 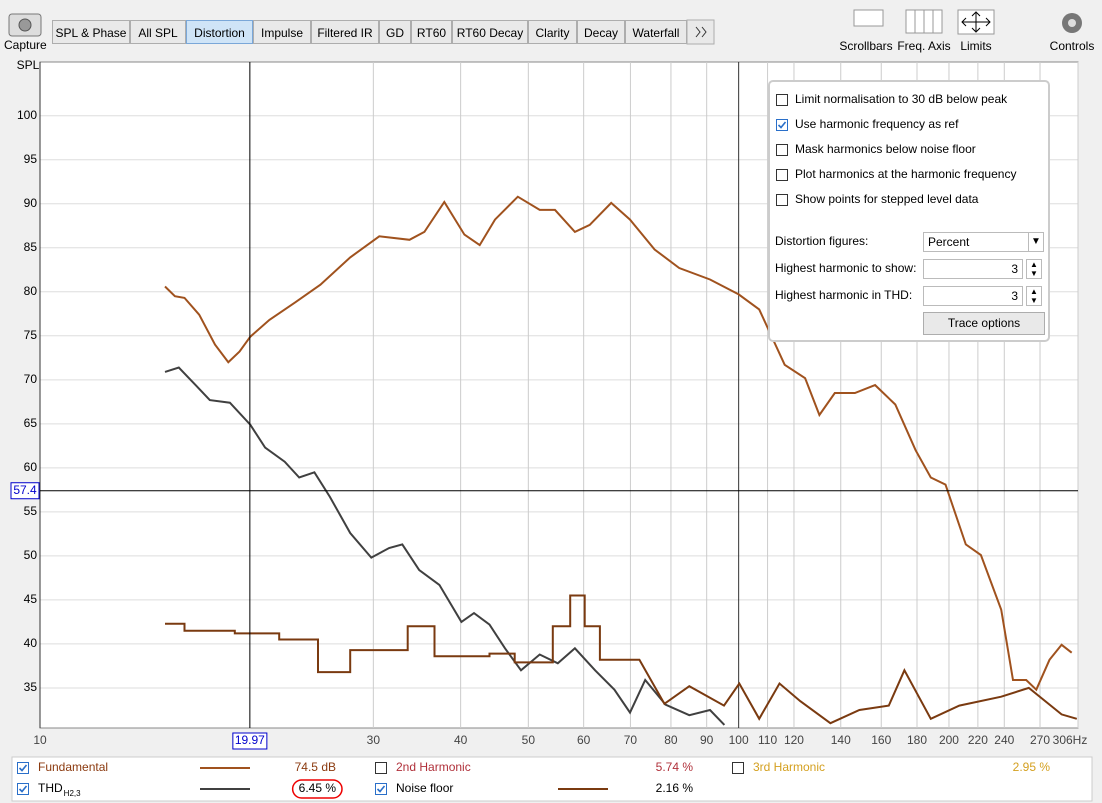 I want to click on x-tick-label: 100, so click(x=739, y=740).